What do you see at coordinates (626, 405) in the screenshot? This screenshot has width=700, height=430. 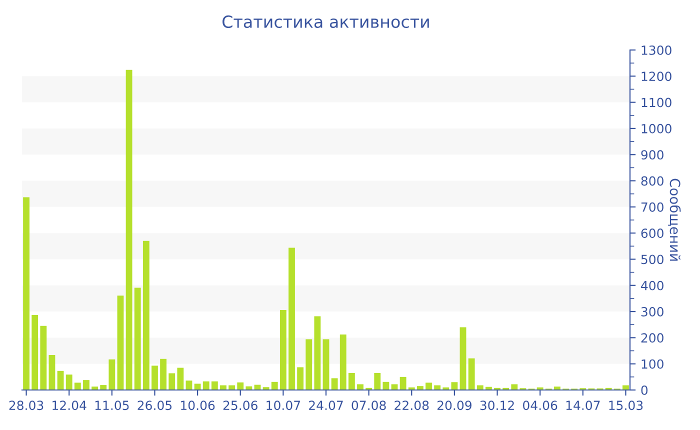 I see `x-tick-label: 15.03` at bounding box center [626, 405].